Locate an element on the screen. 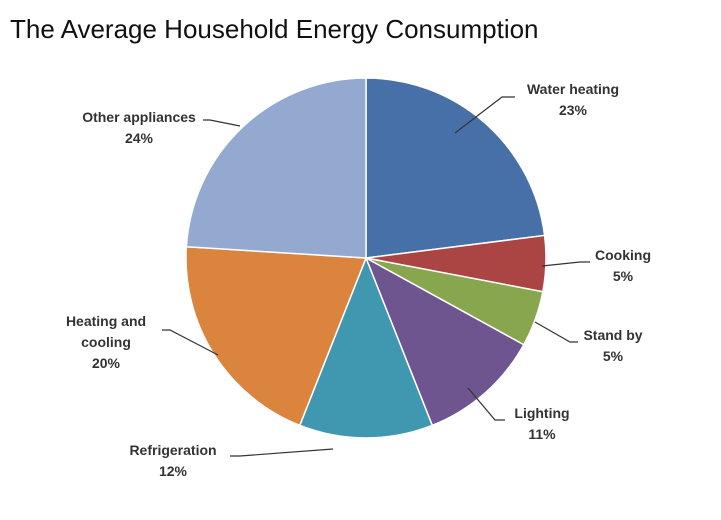 The width and height of the screenshot is (721, 520). data-label-name: Other appliances is located at coordinates (139, 117).